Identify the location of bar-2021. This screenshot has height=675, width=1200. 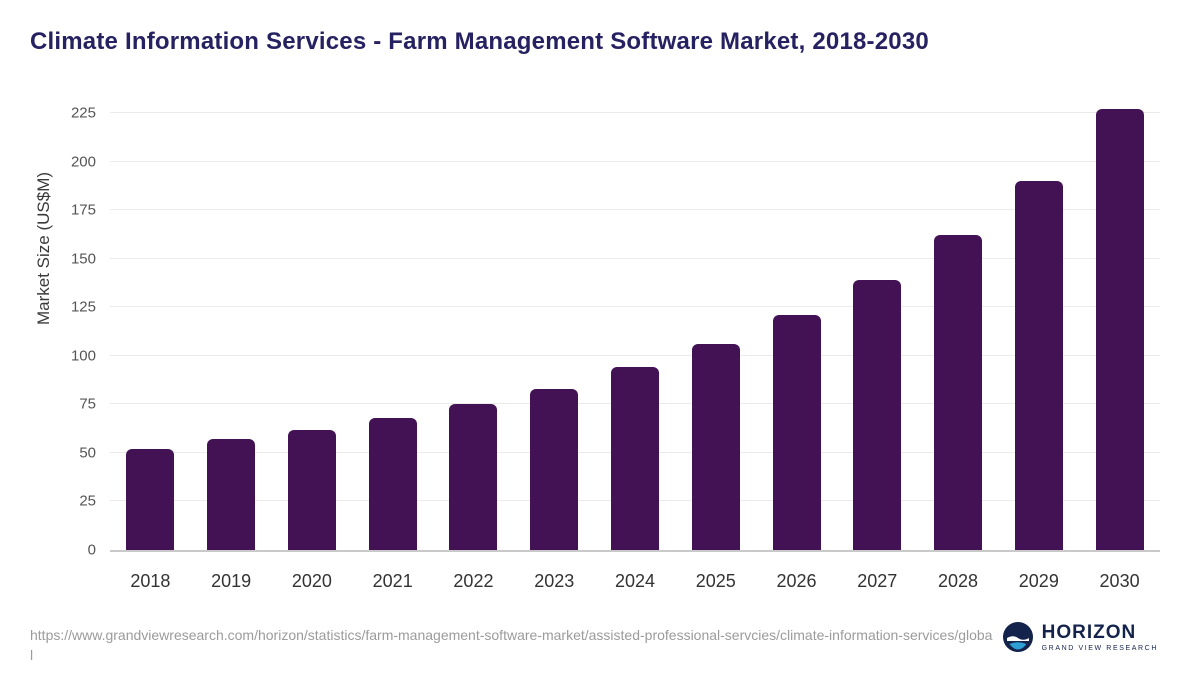
(392, 483).